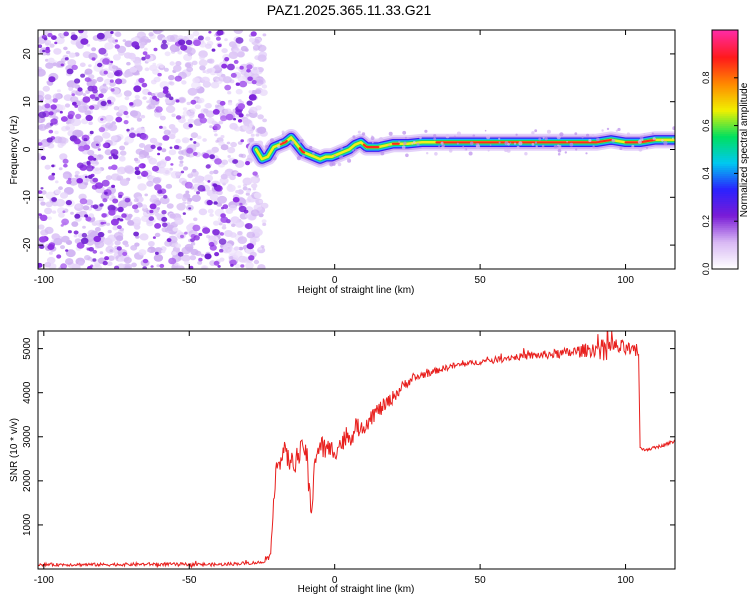 Image resolution: width=750 pixels, height=605 pixels. What do you see at coordinates (283, 143) in the screenshot?
I see `ridge-peak` at bounding box center [283, 143].